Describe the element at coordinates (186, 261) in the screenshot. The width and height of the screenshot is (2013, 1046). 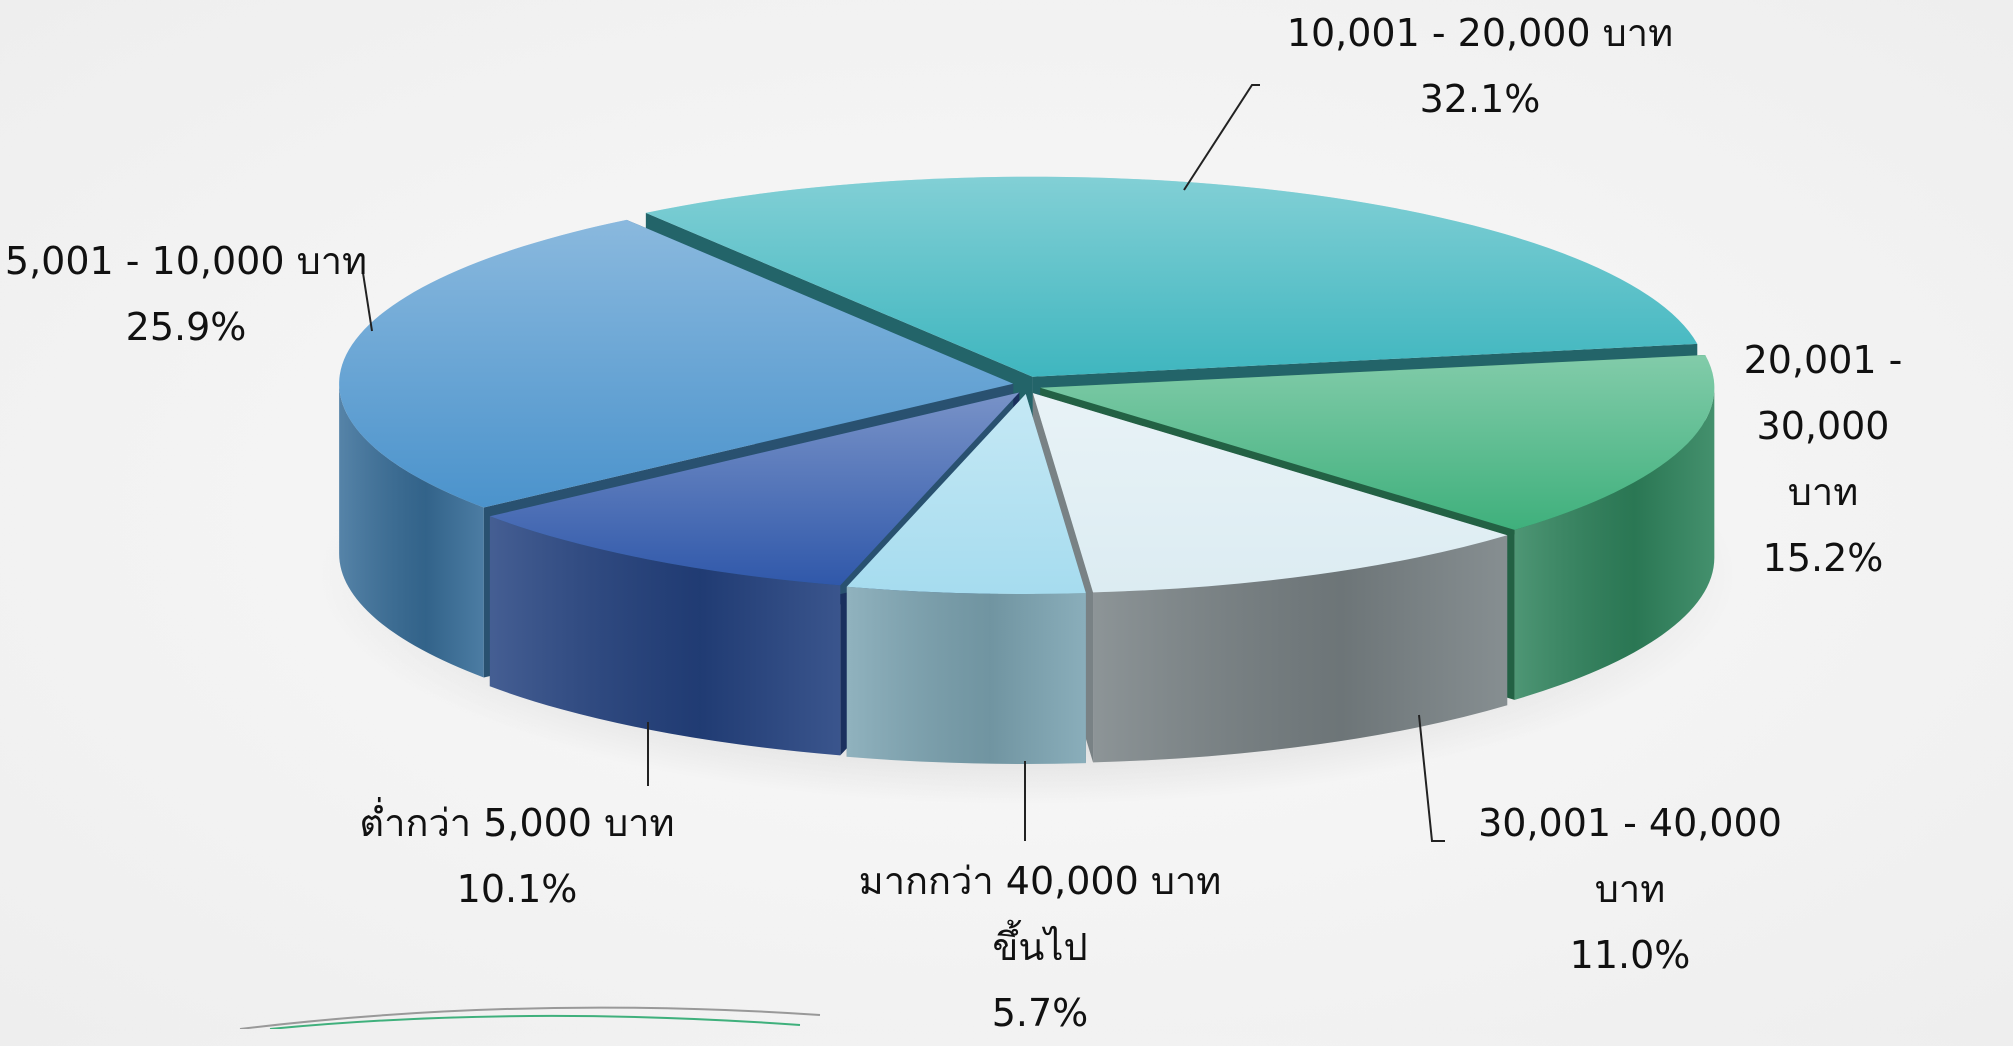
I see `category-label: 5,001 - 10,000 บาท` at that location.